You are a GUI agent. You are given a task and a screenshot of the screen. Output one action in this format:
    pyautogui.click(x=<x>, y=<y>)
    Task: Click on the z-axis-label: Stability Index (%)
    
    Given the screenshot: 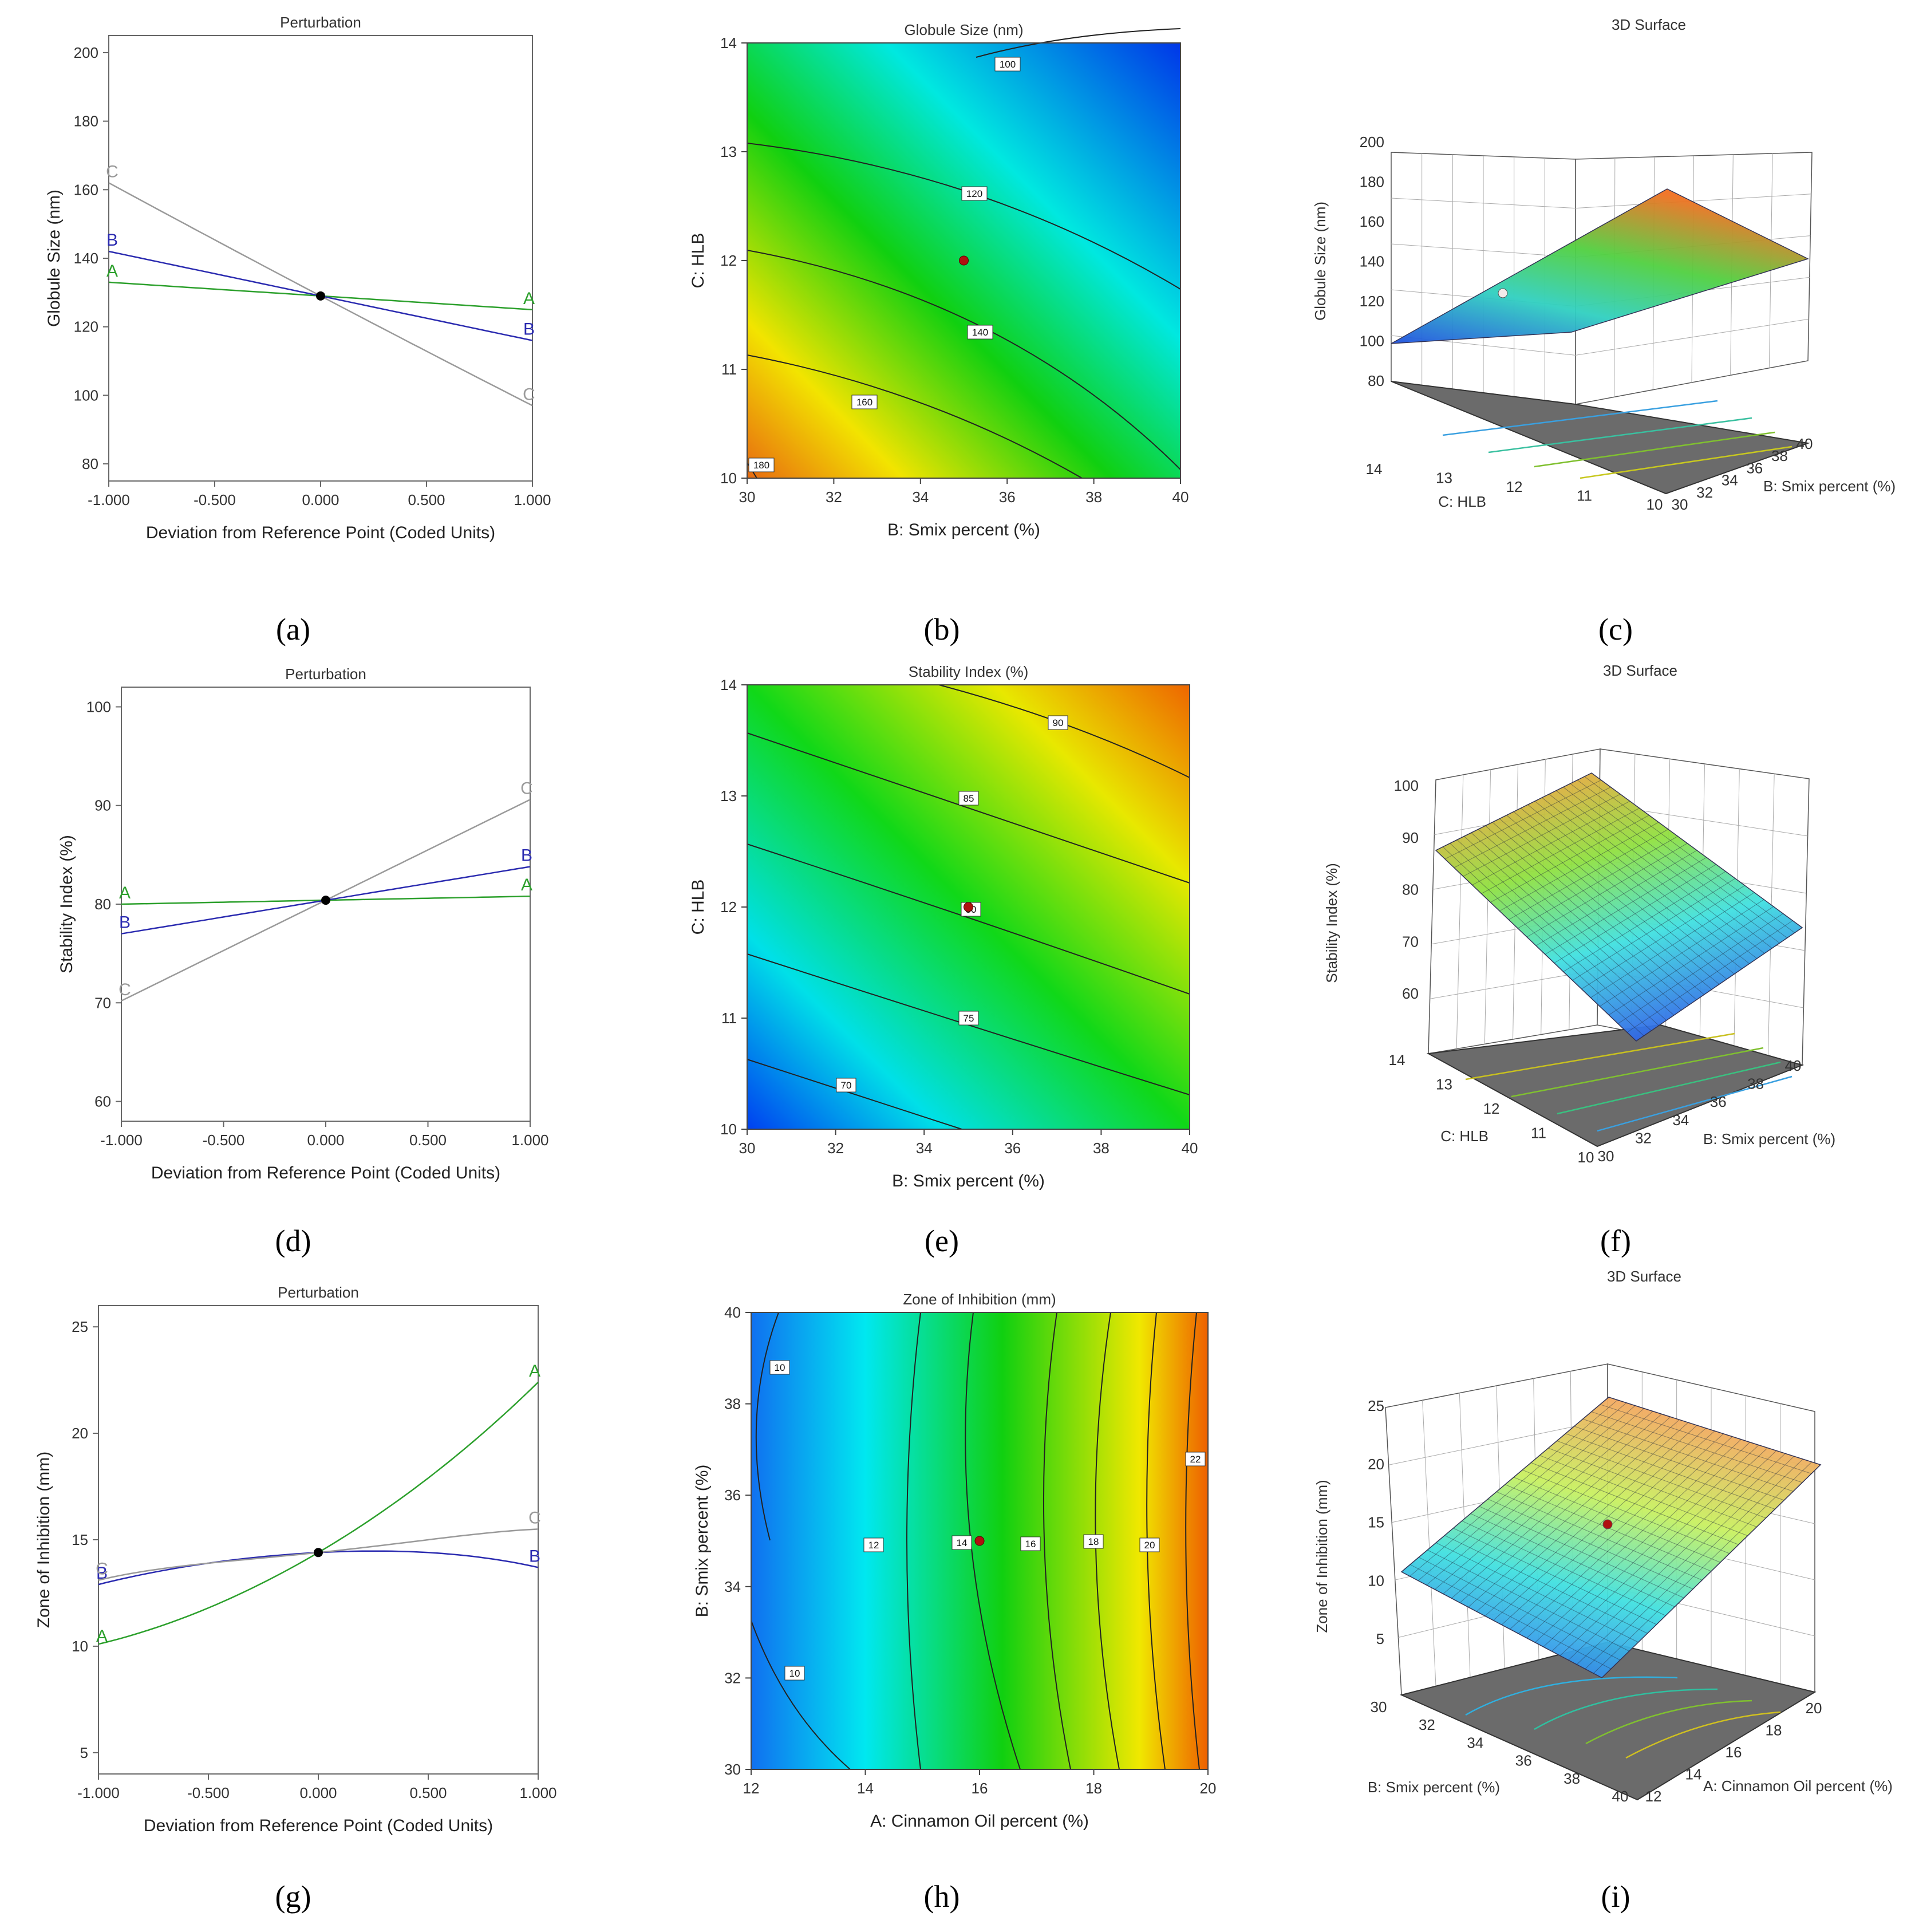 What is the action you would take?
    pyautogui.click(x=1331, y=923)
    